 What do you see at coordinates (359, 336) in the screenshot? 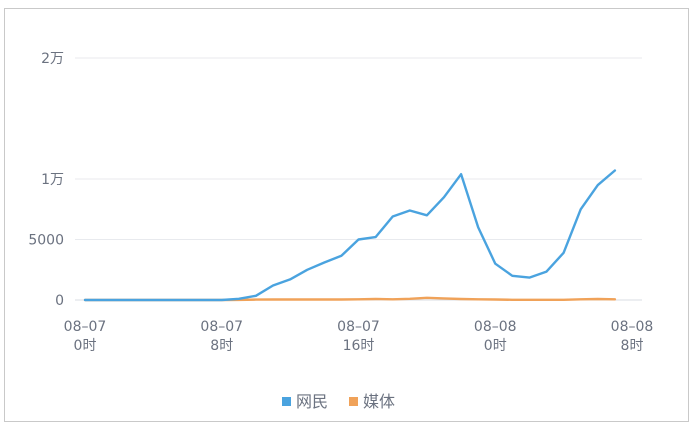
I see `x-axis-ticks: 08–07 0时 08–07 8时 08–07 16时 08–08 0时 08–08 8时` at bounding box center [359, 336].